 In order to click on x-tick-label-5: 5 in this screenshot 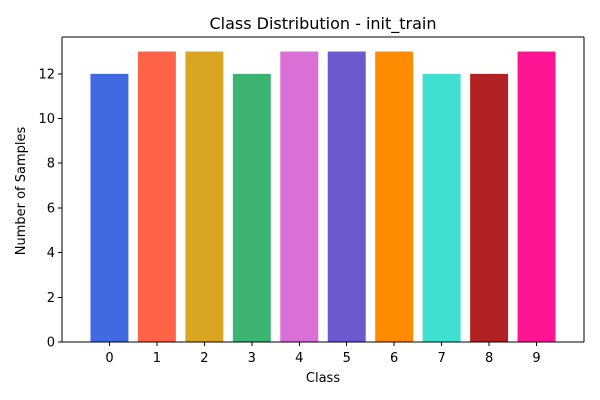, I will do `click(347, 358)`.